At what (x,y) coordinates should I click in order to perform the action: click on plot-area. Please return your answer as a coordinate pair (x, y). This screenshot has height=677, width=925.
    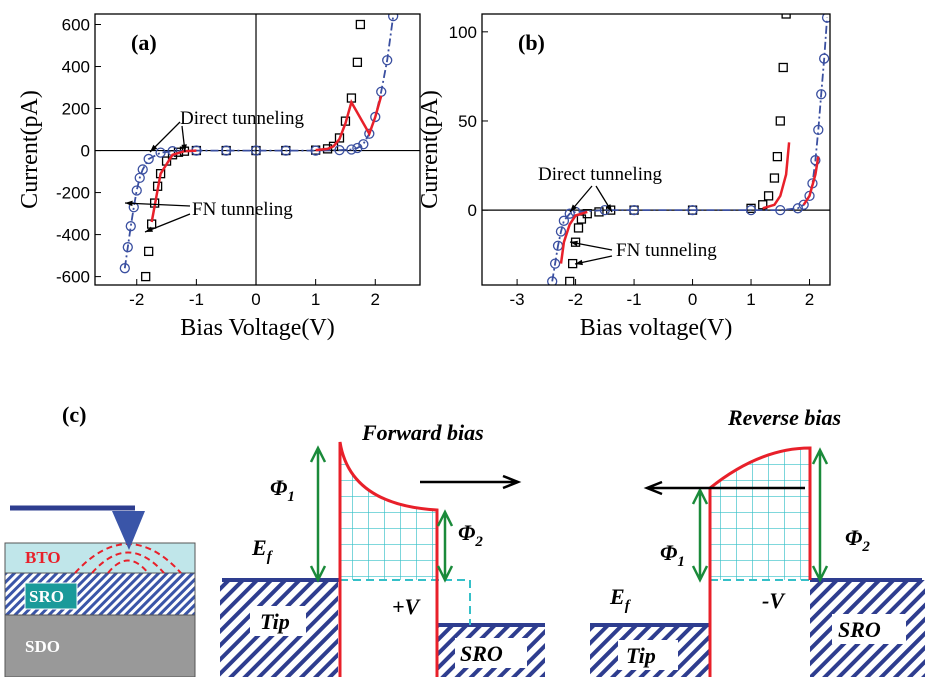
    Looking at the image, I should click on (259, 148).